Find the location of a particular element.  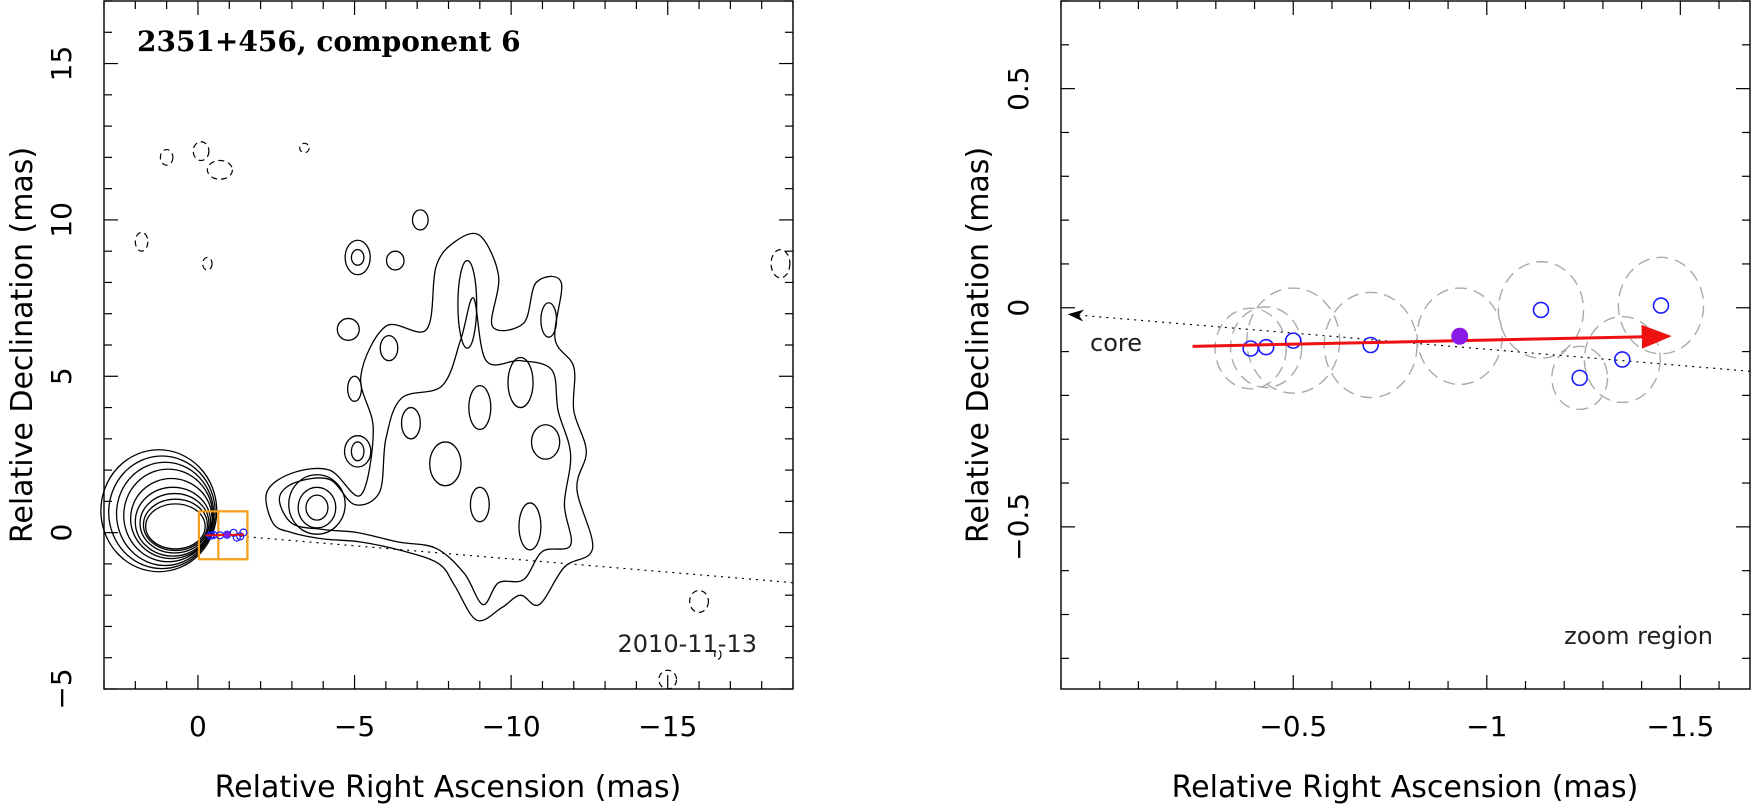

left-plot-title: 2351+456, component 6 is located at coordinates (329, 41).